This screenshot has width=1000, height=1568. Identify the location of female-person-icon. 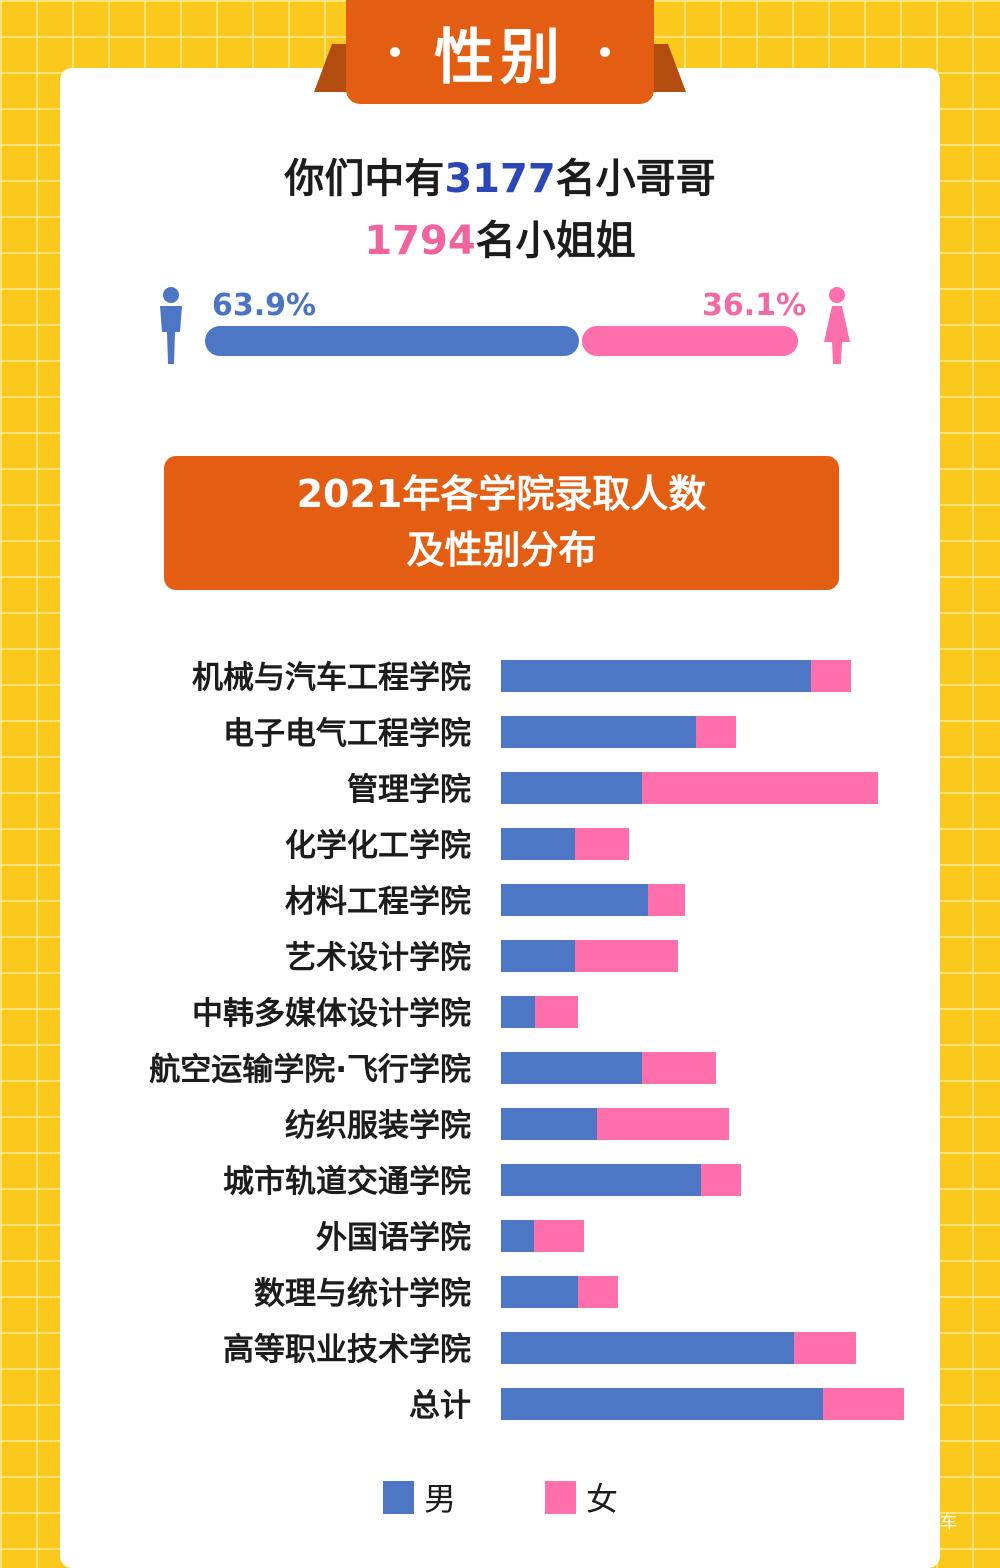
(837, 325).